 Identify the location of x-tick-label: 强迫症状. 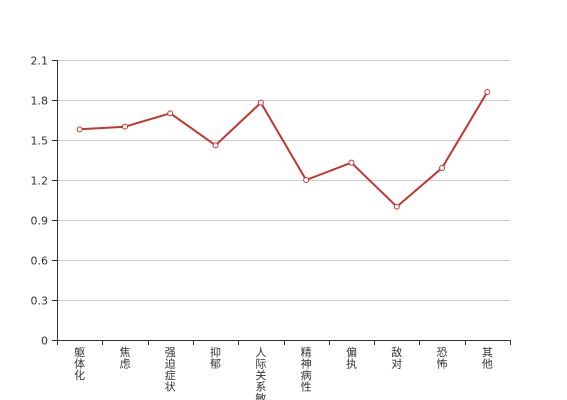
(170, 370).